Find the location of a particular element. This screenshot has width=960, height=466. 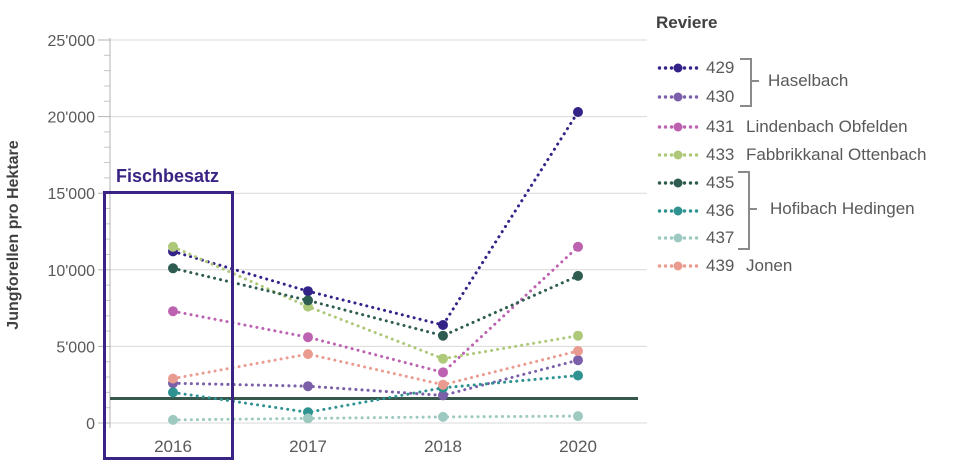

hofibach-group-label: Hofibach Hedingen is located at coordinates (842, 208).